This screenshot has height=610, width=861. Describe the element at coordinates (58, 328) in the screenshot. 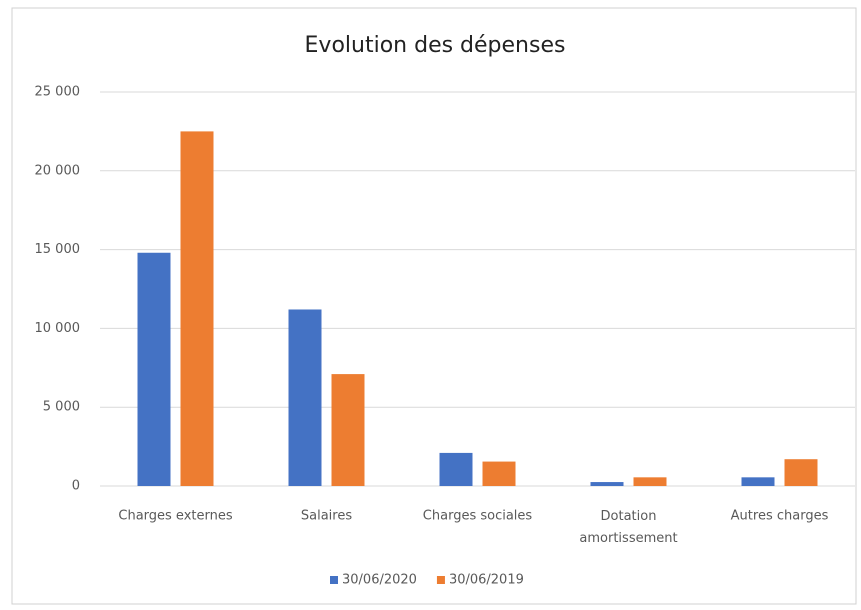

I see `y-tick-label: 10 000` at that location.